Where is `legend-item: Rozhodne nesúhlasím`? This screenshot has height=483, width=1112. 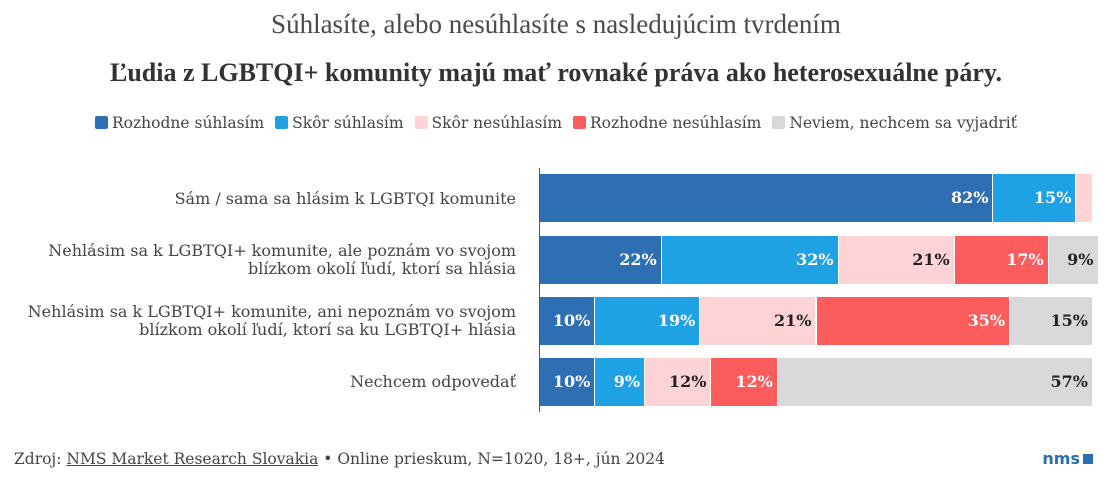 legend-item: Rozhodne nesúhlasím is located at coordinates (667, 123).